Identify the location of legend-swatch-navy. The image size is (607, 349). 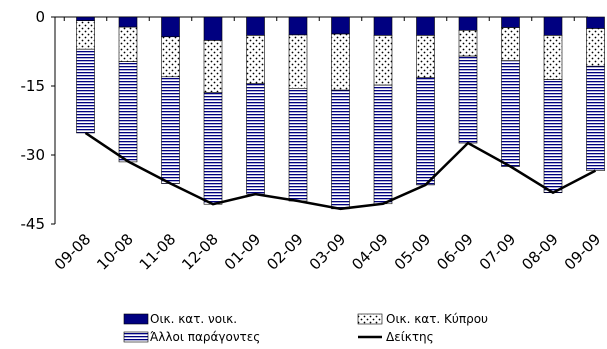
(136, 319).